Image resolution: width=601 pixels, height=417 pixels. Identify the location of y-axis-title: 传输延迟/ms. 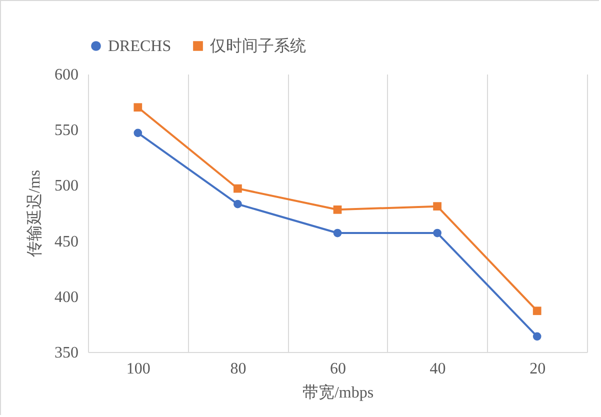
(35, 214).